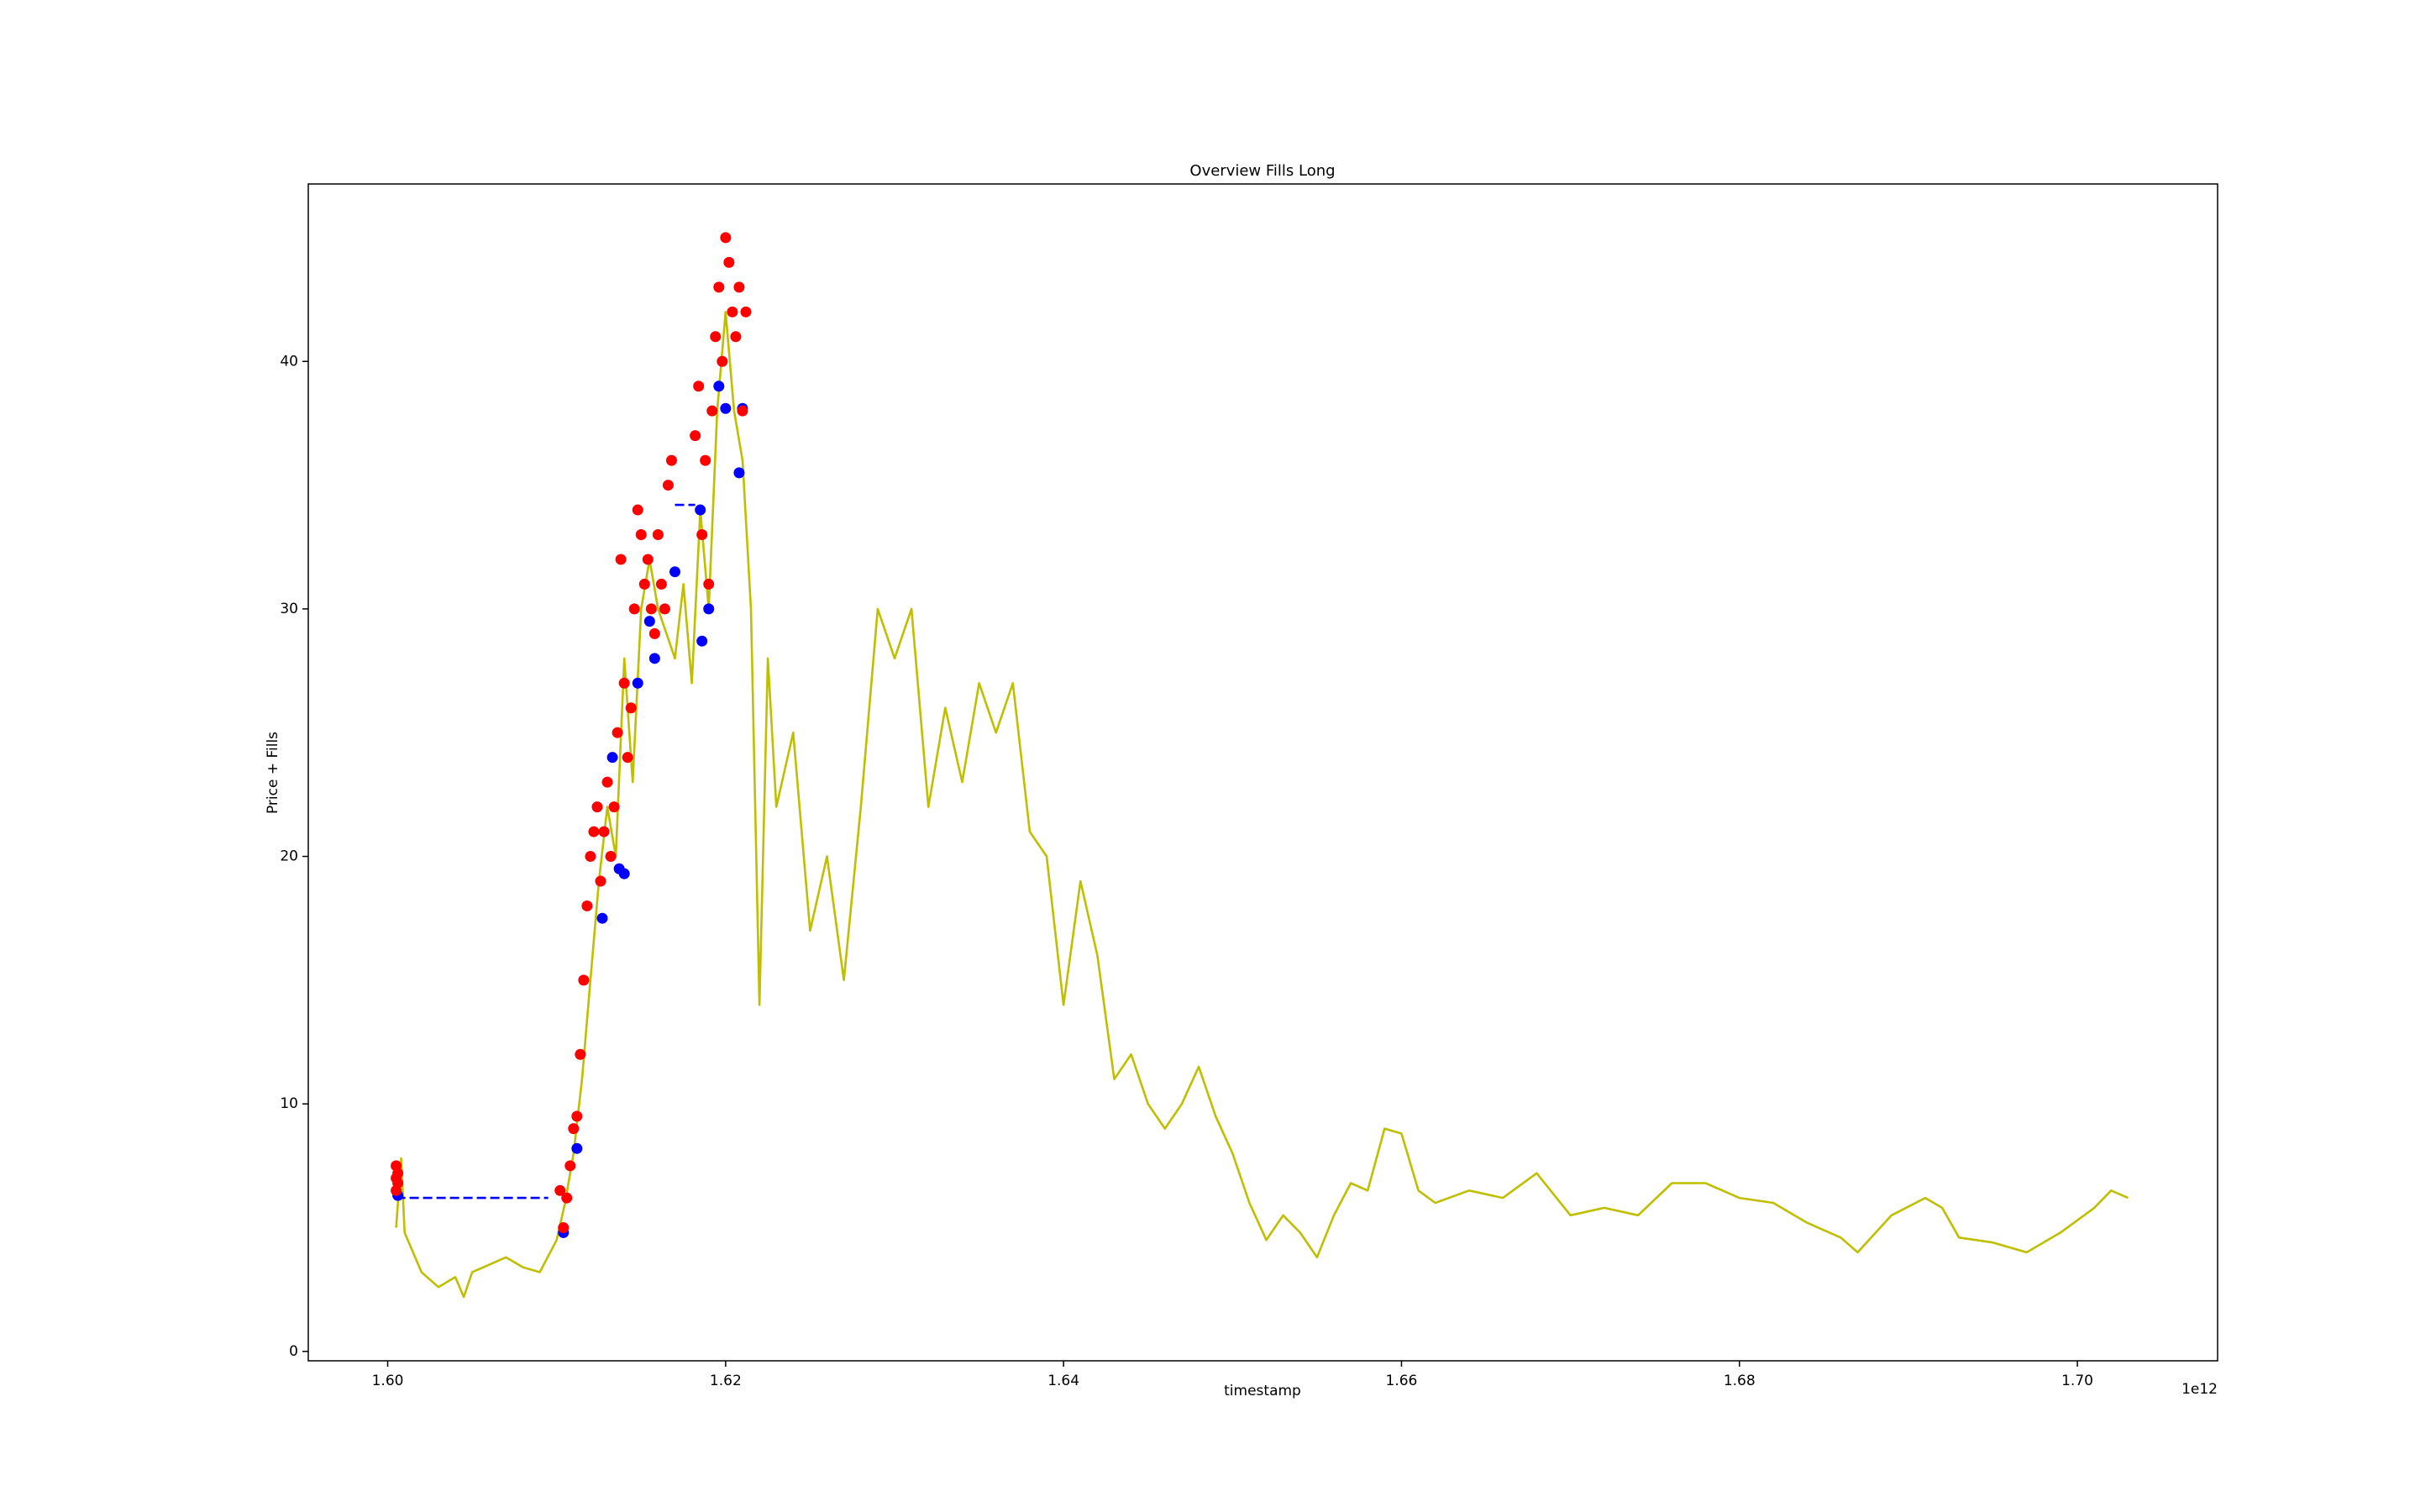 The image size is (2436, 1512). Describe the element at coordinates (2199, 1389) in the screenshot. I see `x-offset-label: 1e12` at that location.